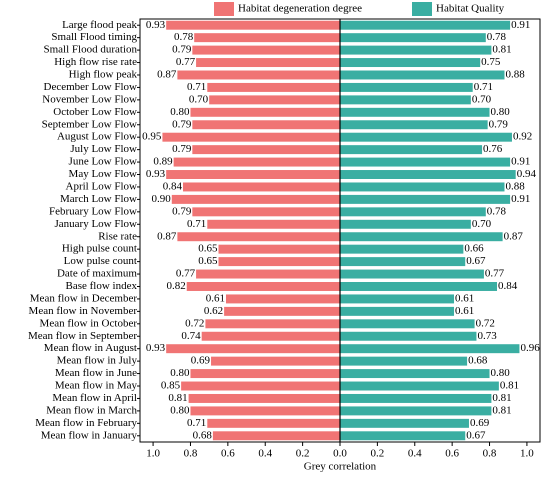 This screenshot has width=550, height=477. Describe the element at coordinates (470, 9) in the screenshot. I see `legend-label: Habitat Quality` at that location.